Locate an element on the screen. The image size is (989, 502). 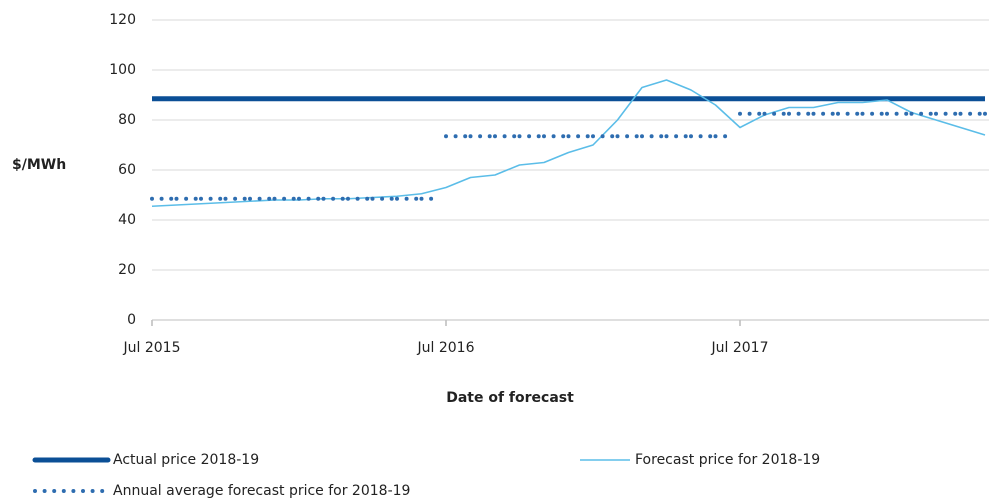
y-tick-label: 0 is located at coordinates (131, 320).